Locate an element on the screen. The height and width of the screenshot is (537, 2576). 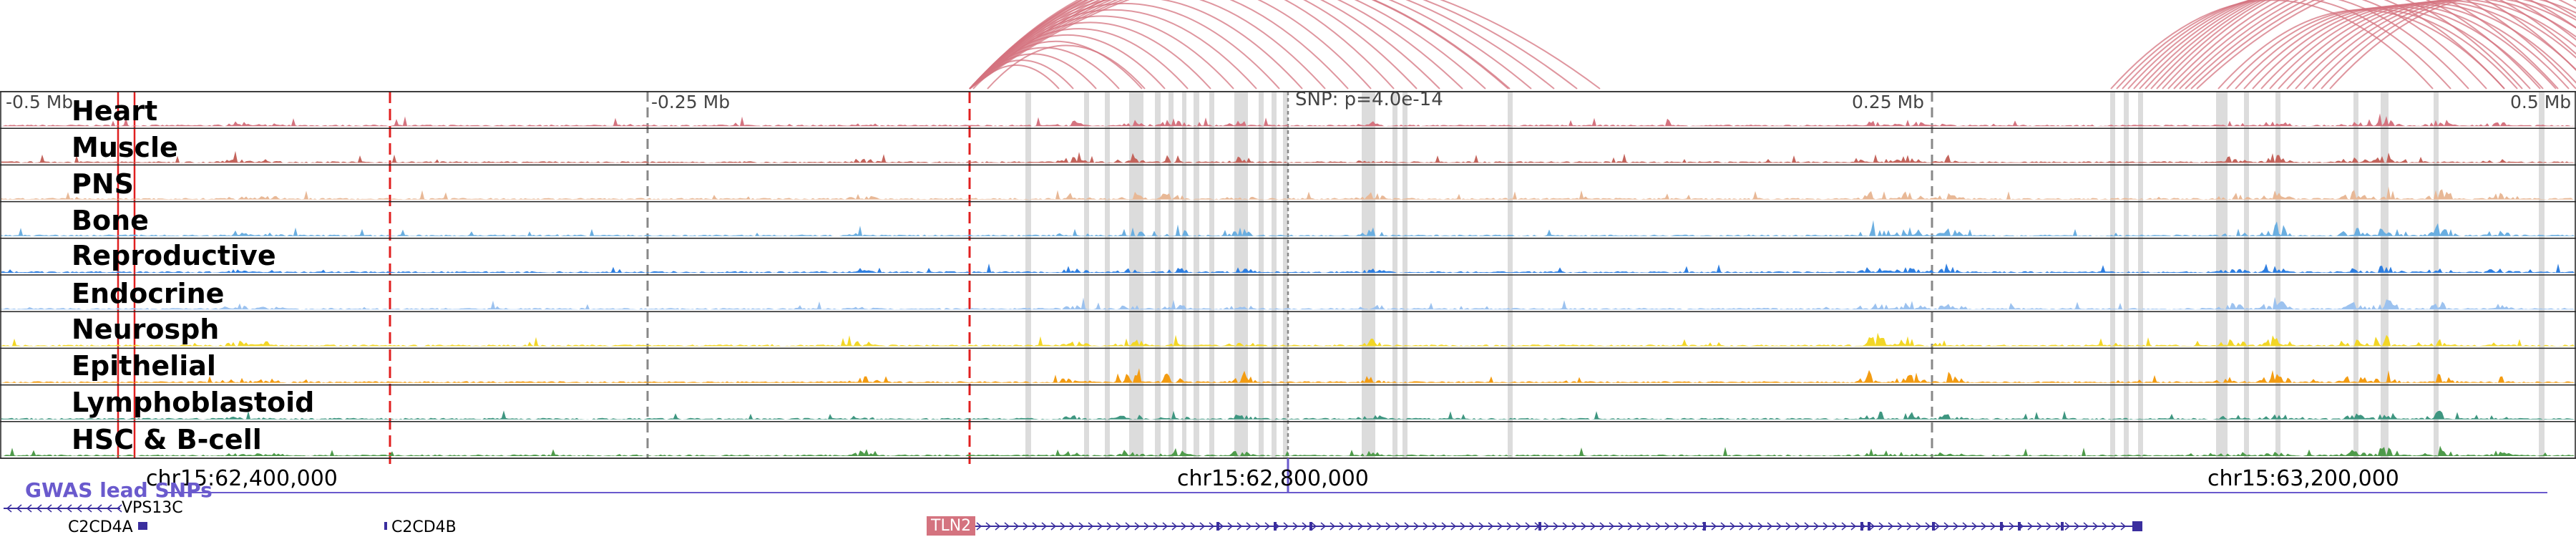
gene-tln2-exon is located at coordinates (2137, 526).